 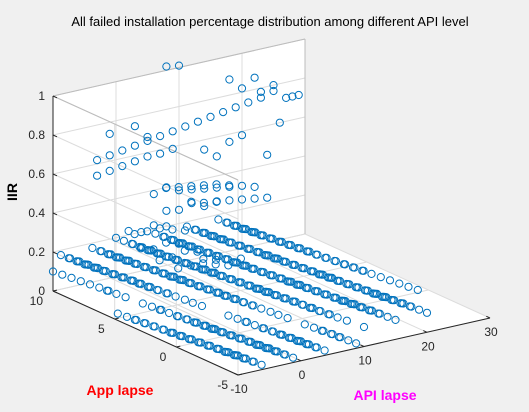 I want to click on z-tick-label: 0.6, so click(x=36, y=174).